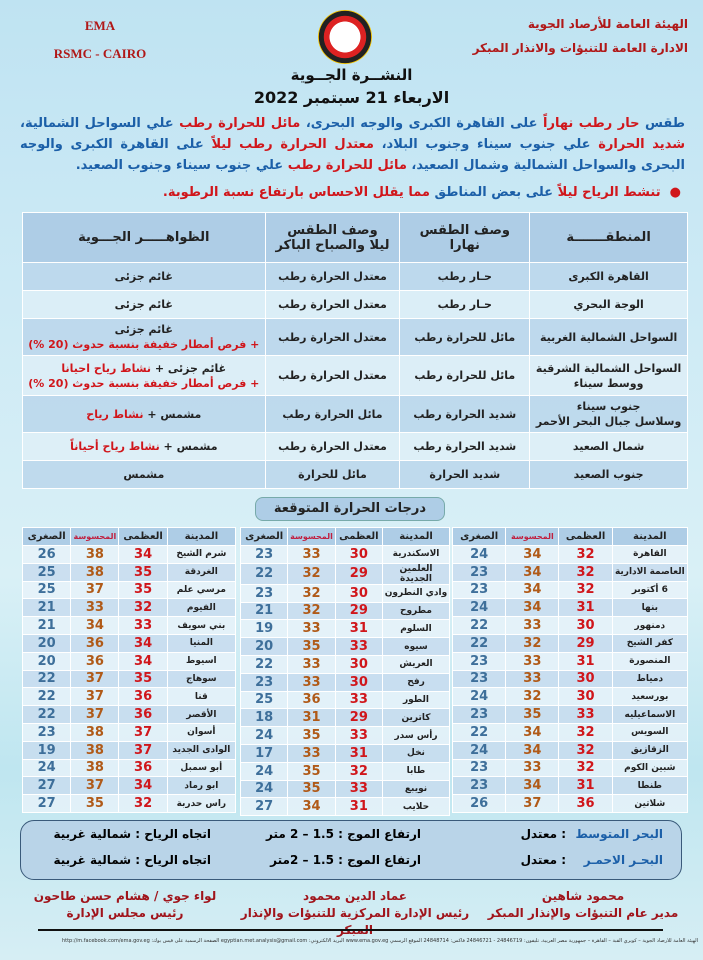  Describe the element at coordinates (421, 123) in the screenshot. I see `text-segment: على القاهرة الكبرى والوجه البحرى،` at that location.